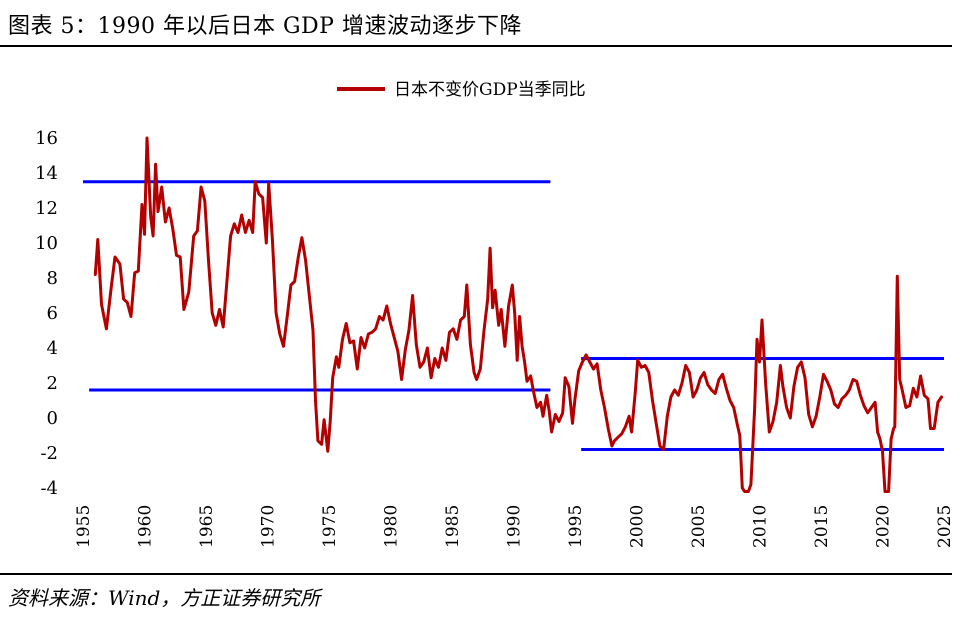  Describe the element at coordinates (761, 526) in the screenshot. I see `x-tick-label: 2010` at that location.